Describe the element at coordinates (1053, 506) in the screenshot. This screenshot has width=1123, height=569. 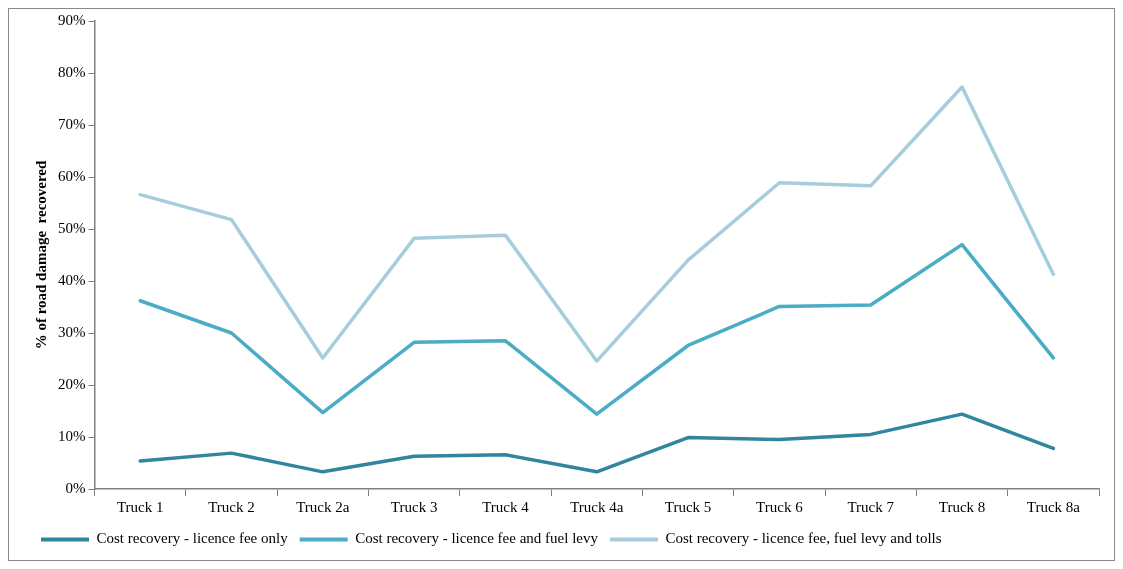
I see `x-tick-label: Truck 8a` at that location.